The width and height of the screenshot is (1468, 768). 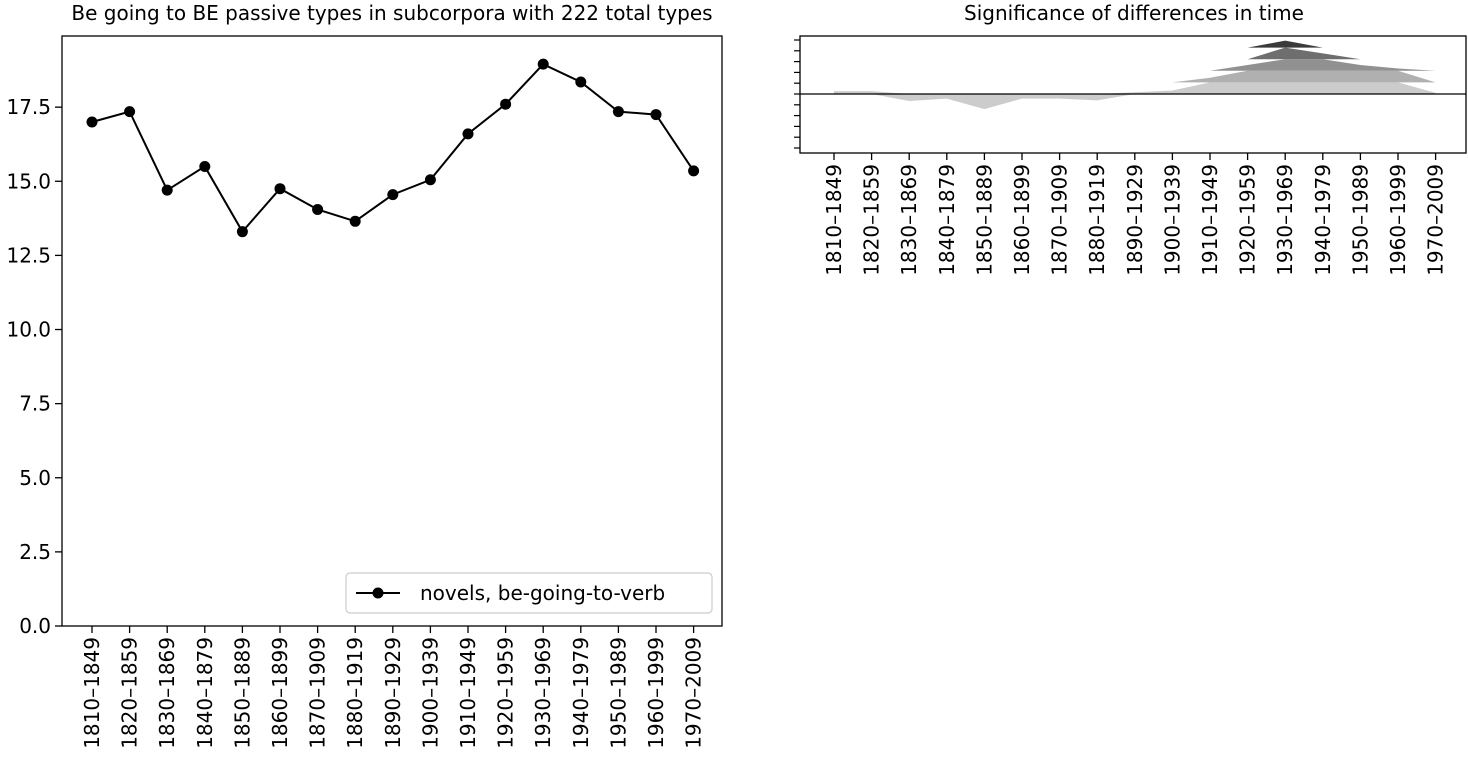 I want to click on y-tick-label: 10.0, so click(x=28, y=330).